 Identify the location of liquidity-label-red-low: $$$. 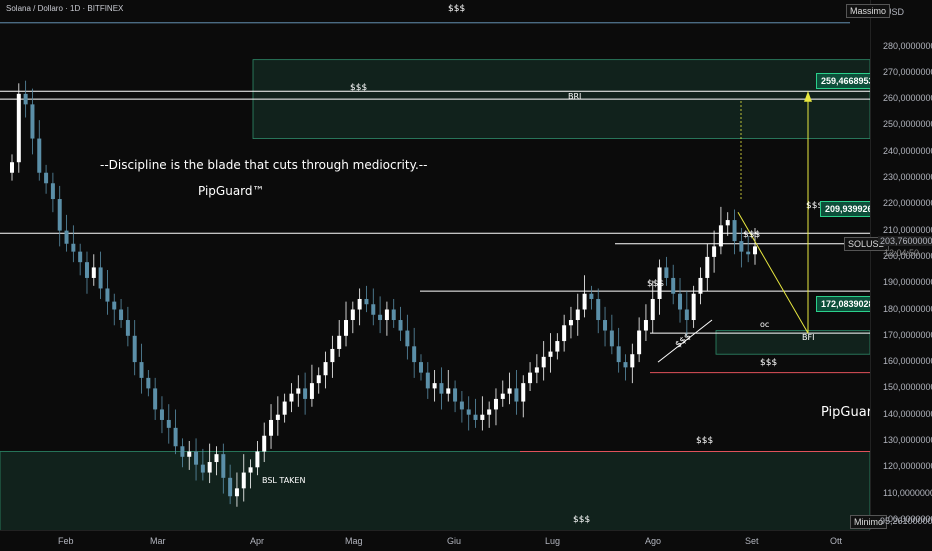
(705, 441).